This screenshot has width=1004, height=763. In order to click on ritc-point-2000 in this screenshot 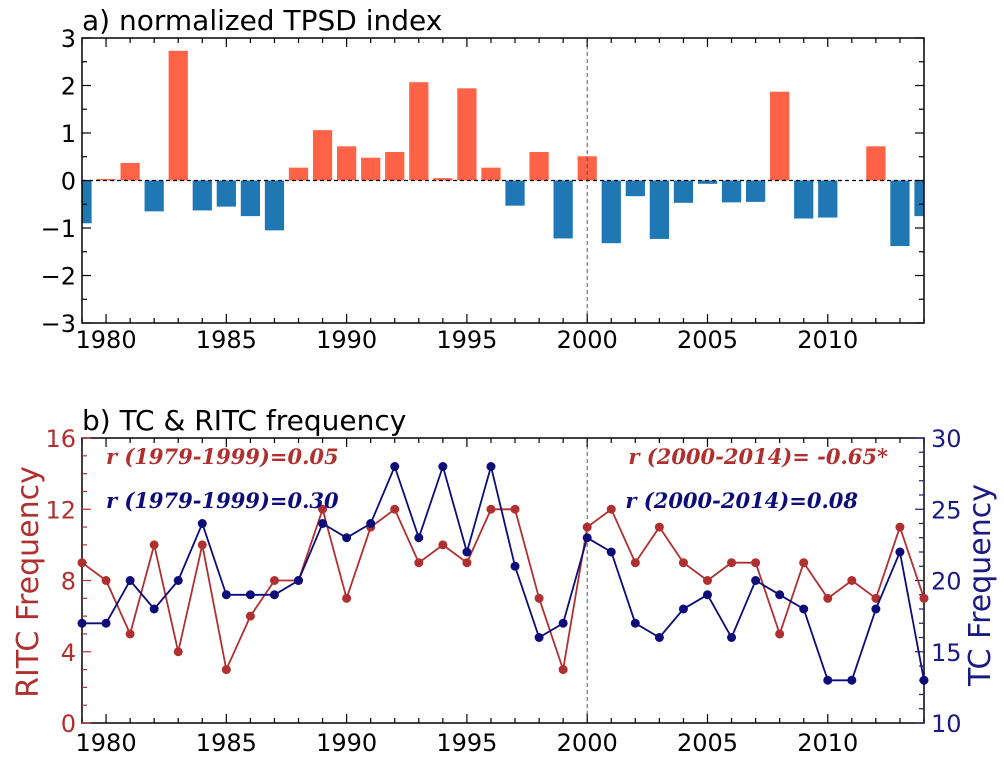, I will do `click(587, 527)`.